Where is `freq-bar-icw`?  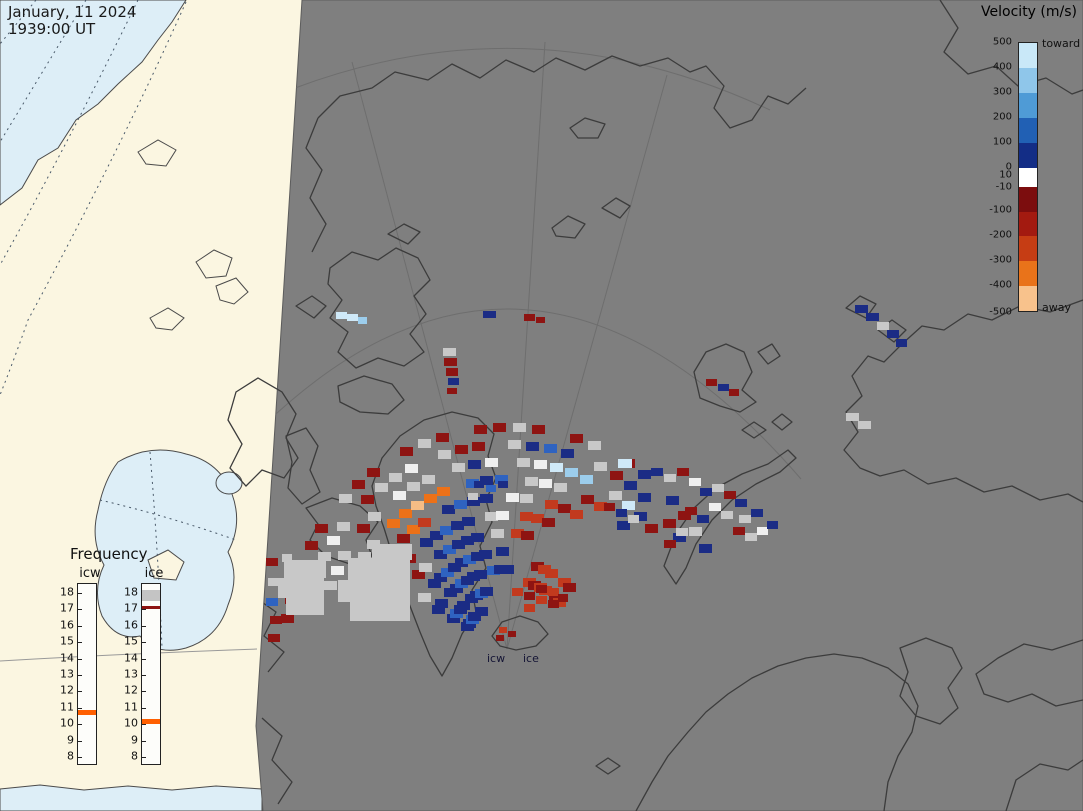
freq-bar-icw is located at coordinates (87, 674).